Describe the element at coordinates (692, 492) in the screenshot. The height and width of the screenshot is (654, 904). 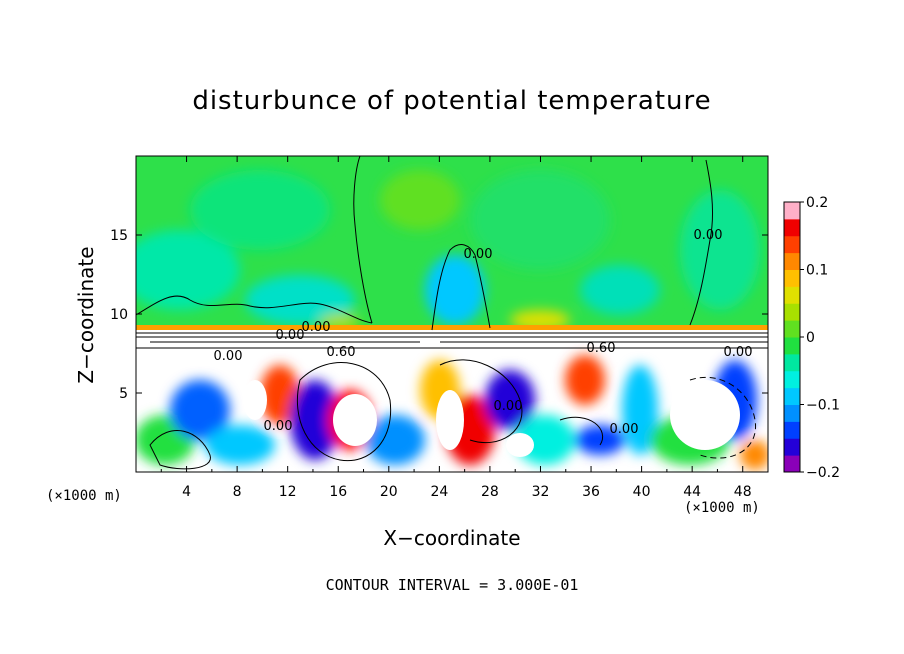
I see `x-tick-label: 44` at that location.